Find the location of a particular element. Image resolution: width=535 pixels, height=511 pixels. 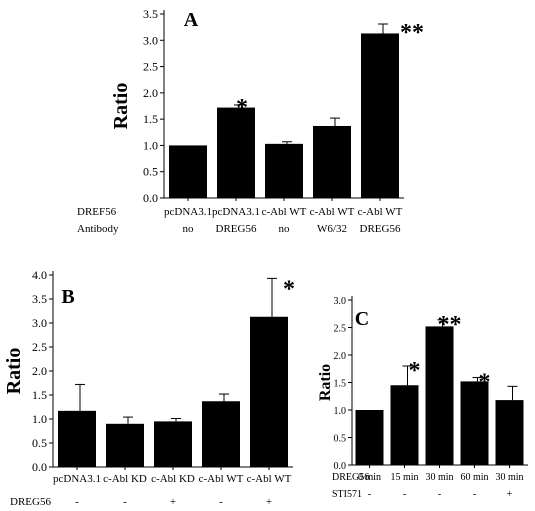

panel-a-significance-mark: * is located at coordinates (242, 108).